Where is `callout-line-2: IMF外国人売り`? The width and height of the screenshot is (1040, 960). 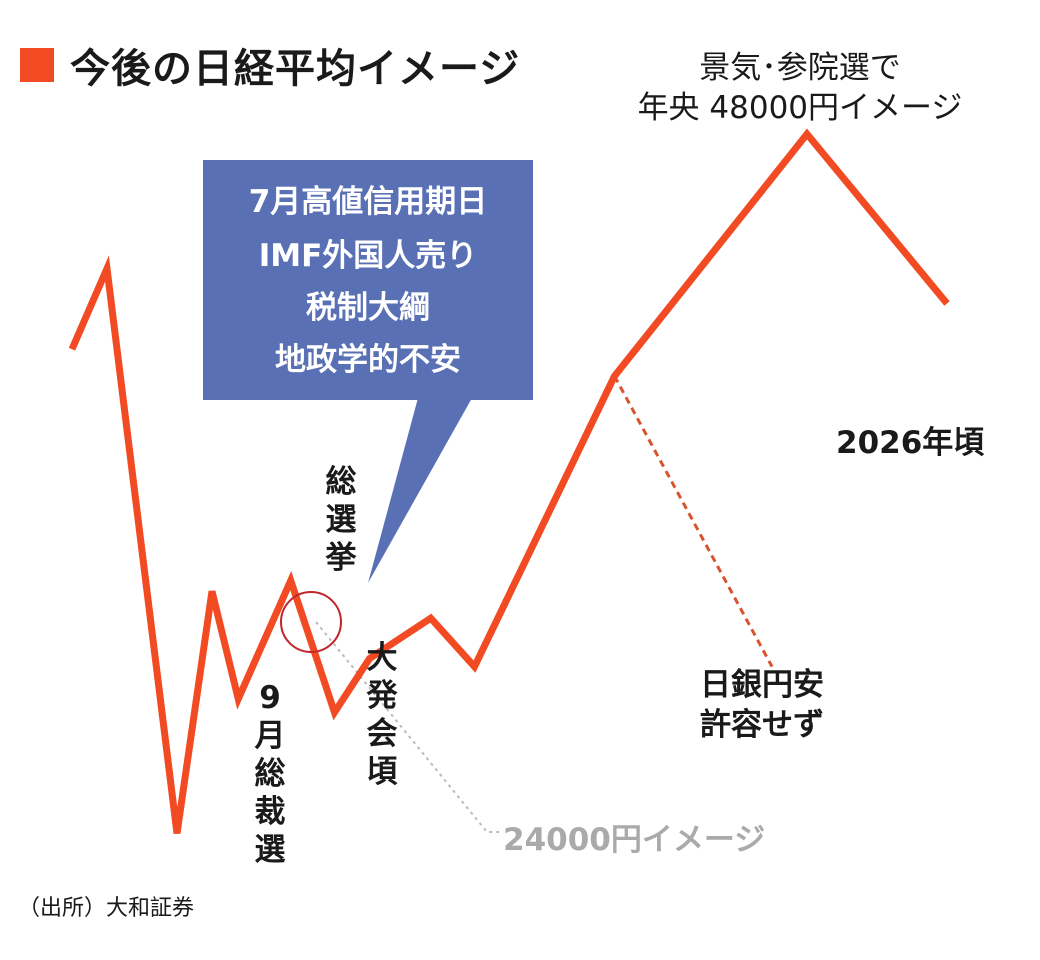
callout-line-2: IMF外国人売り is located at coordinates (368, 256).